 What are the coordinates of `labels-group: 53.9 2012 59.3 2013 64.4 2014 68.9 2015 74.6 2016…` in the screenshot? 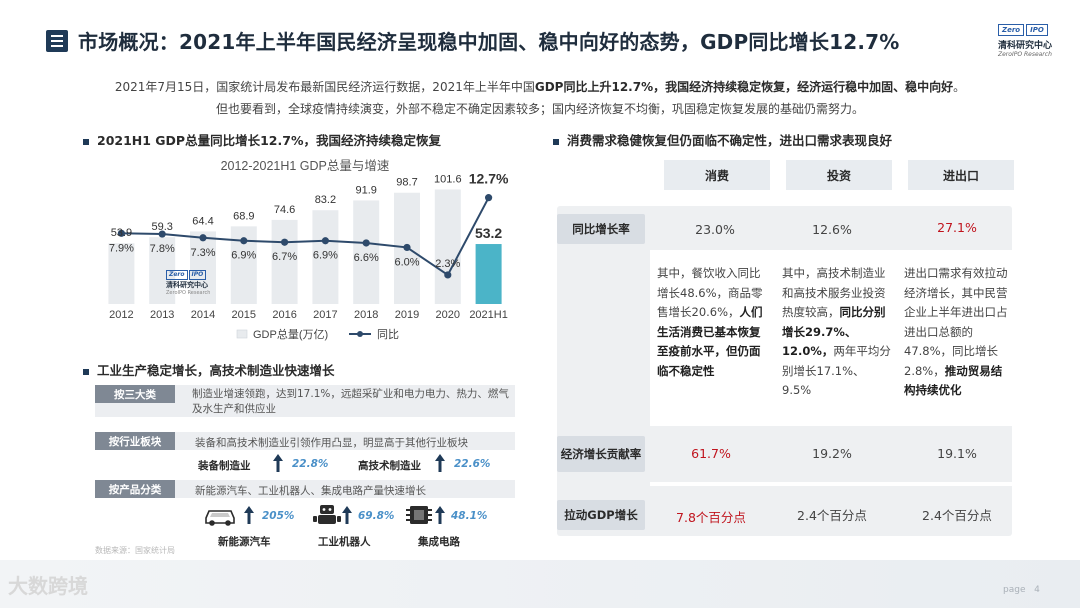 It's located at (309, 246).